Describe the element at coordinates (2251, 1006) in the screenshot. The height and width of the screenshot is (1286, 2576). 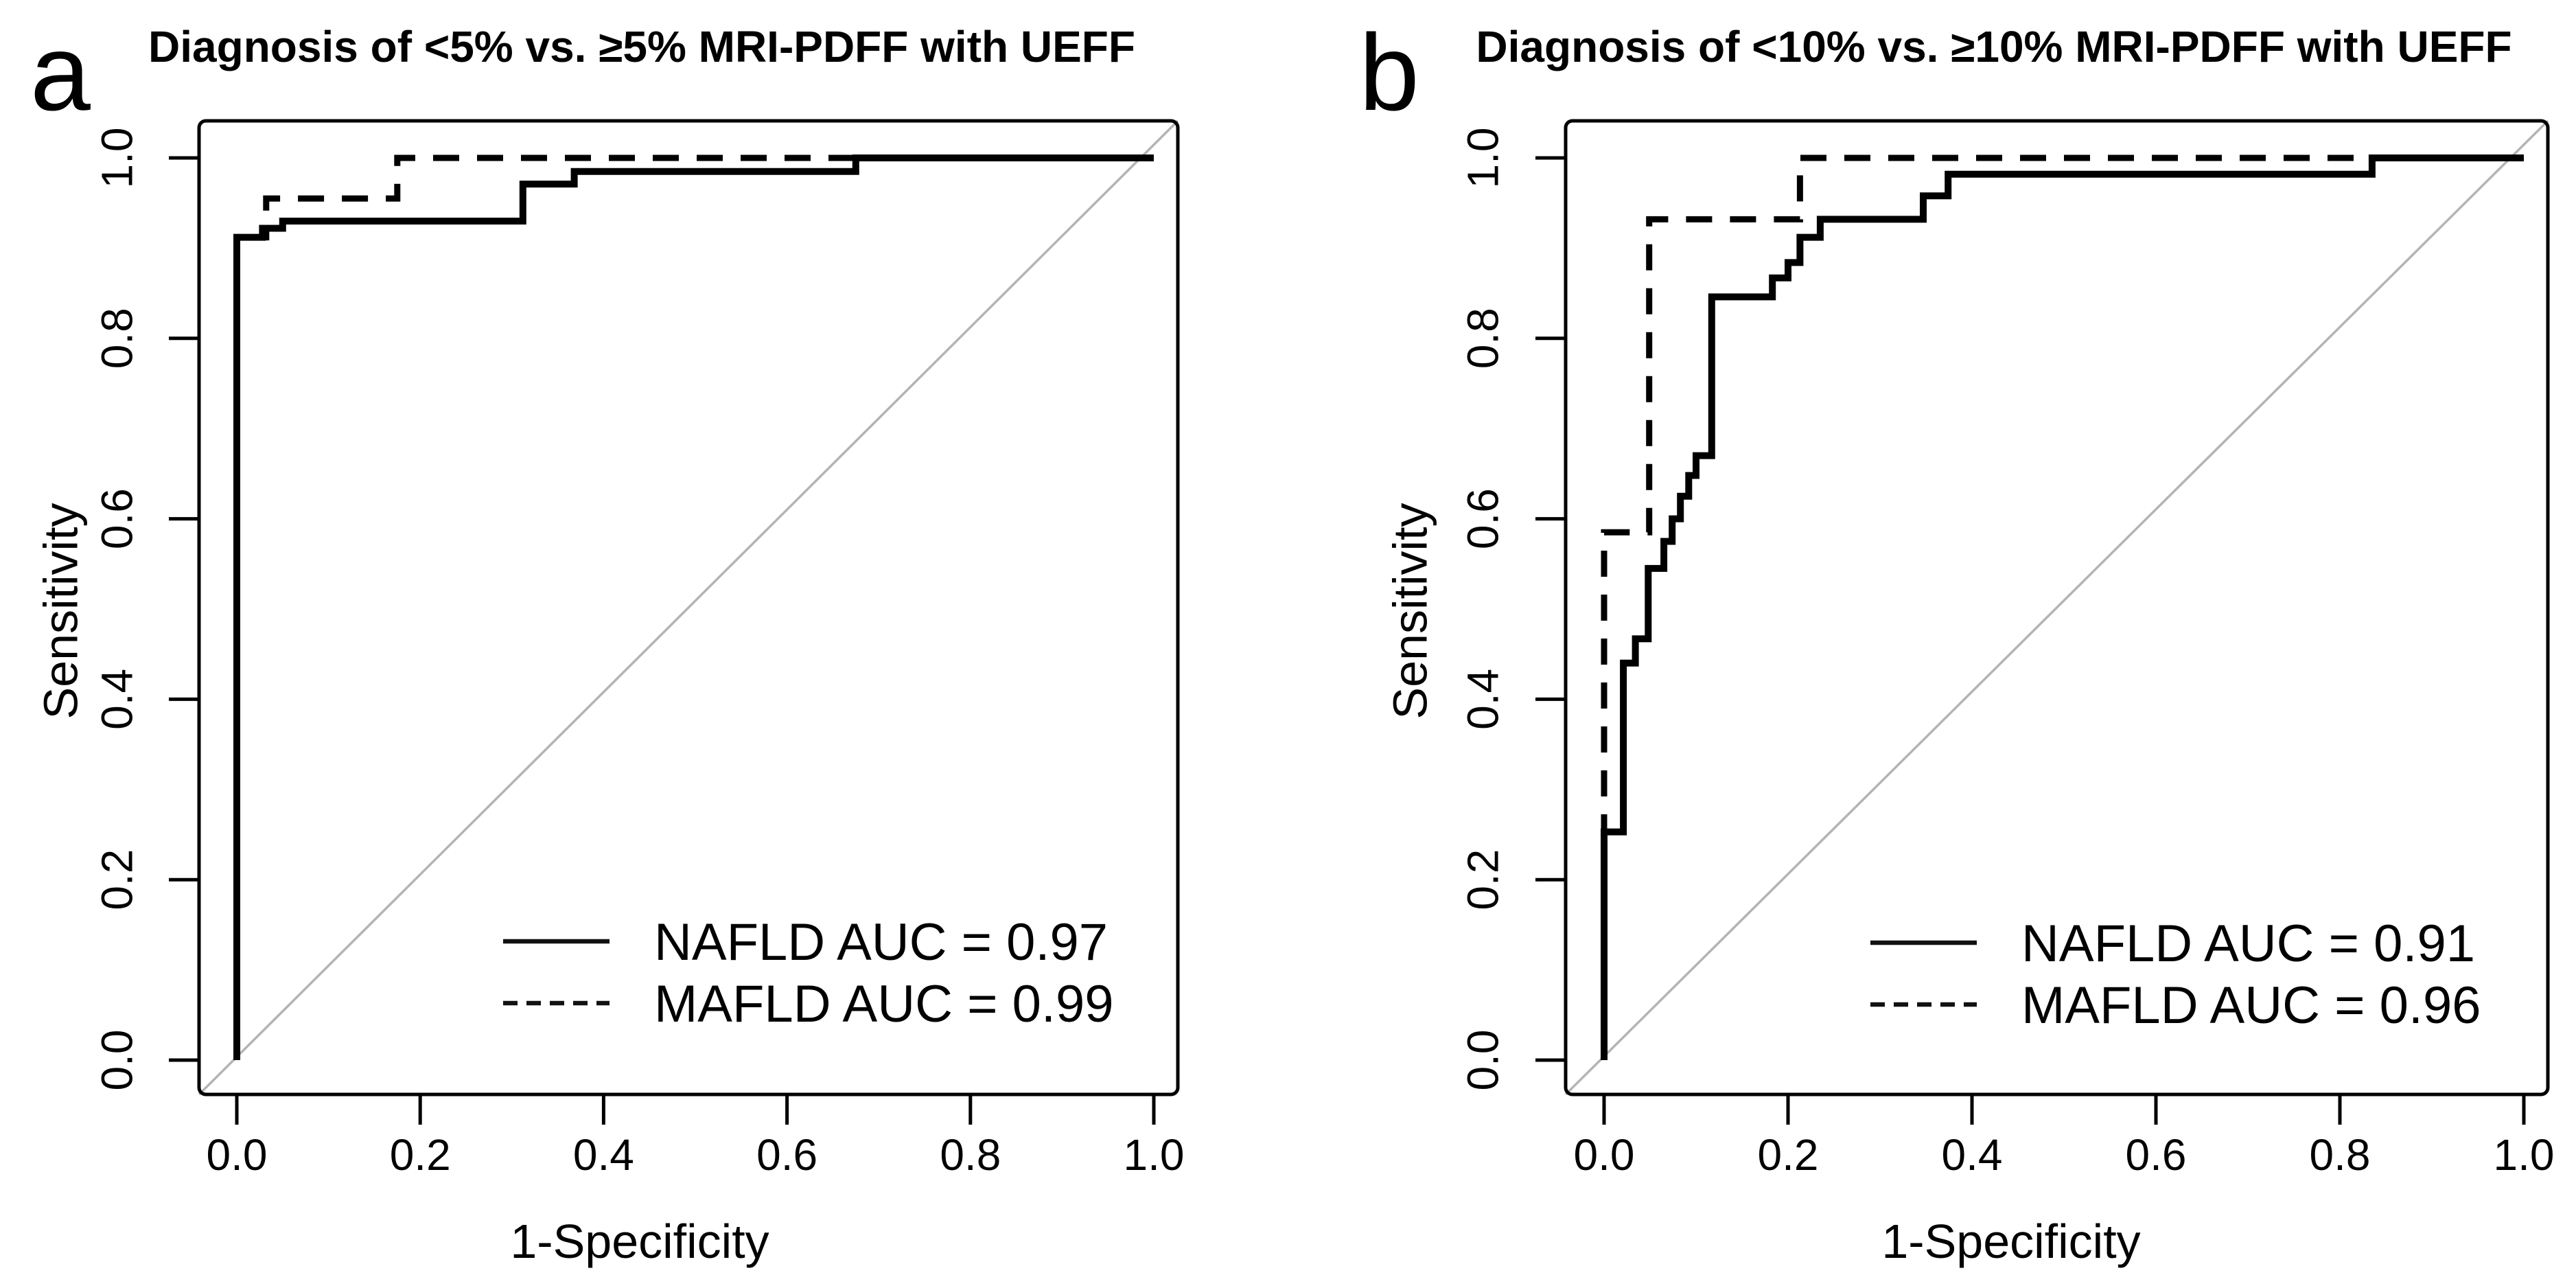
I see `panel-b-legend-entry-mafld: MAFLD AUC = 0.96` at that location.